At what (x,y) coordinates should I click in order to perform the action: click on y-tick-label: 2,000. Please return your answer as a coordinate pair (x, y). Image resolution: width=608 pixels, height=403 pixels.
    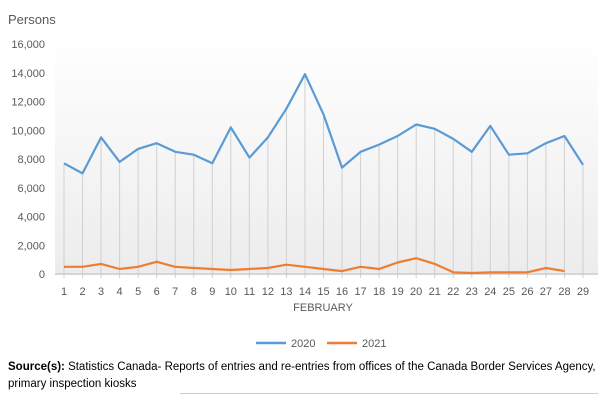
    Looking at the image, I should click on (31, 246).